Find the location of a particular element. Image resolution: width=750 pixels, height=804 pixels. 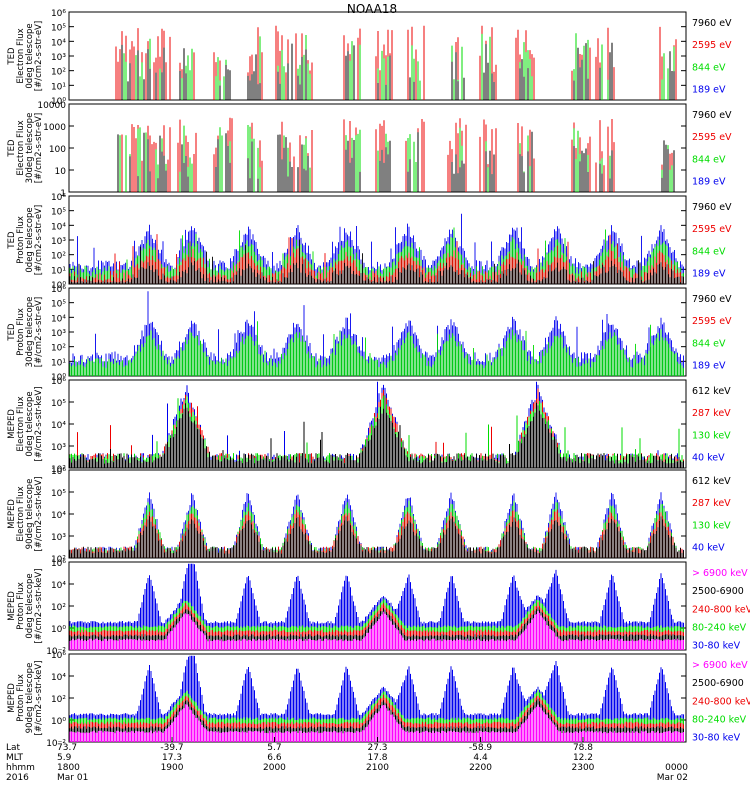

y-axis-label-line: 0deg telescope is located at coordinates (30, 605).